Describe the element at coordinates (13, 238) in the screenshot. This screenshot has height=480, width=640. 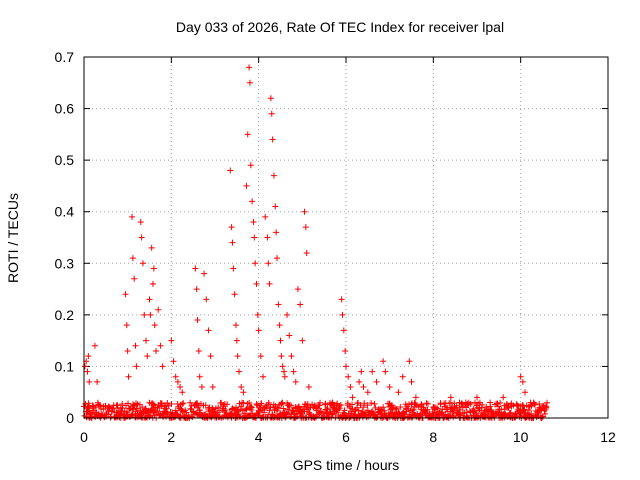
I see `y-axis-label: ROTI / TECUs` at that location.